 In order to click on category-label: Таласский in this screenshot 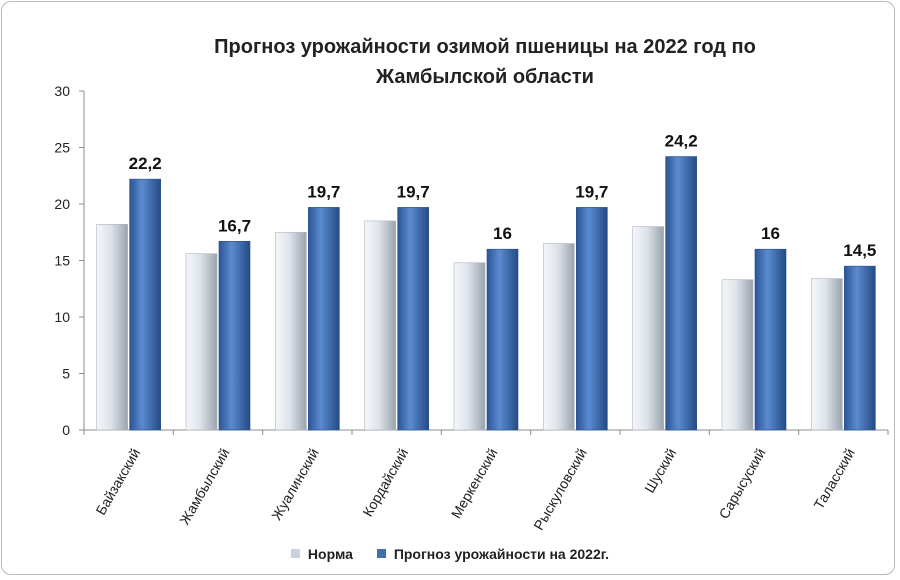, I will do `click(834, 479)`.